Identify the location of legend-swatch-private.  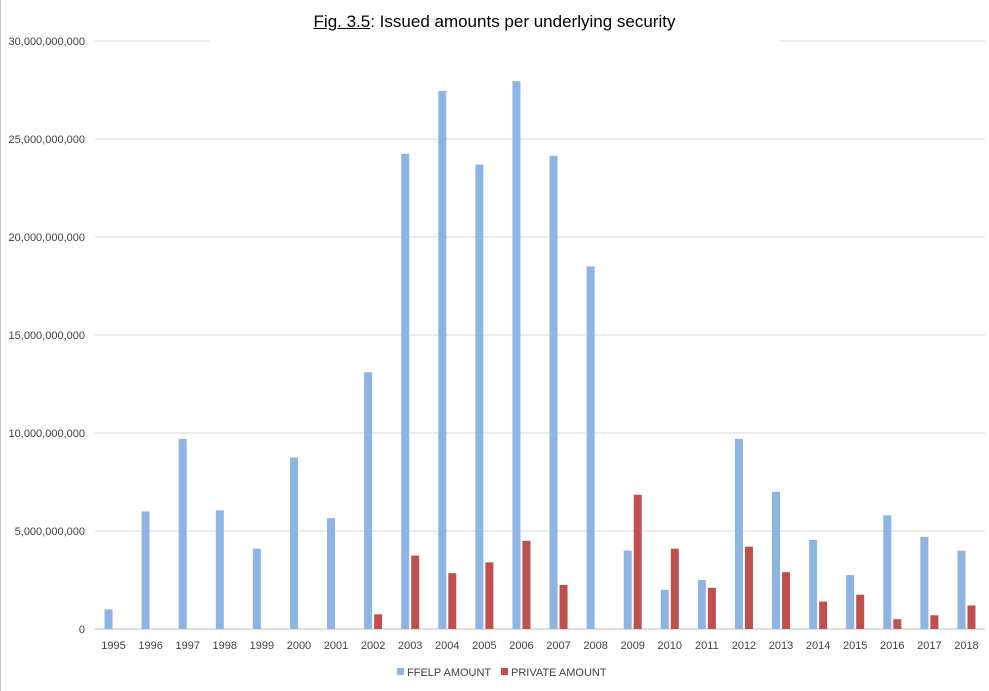
(504, 671).